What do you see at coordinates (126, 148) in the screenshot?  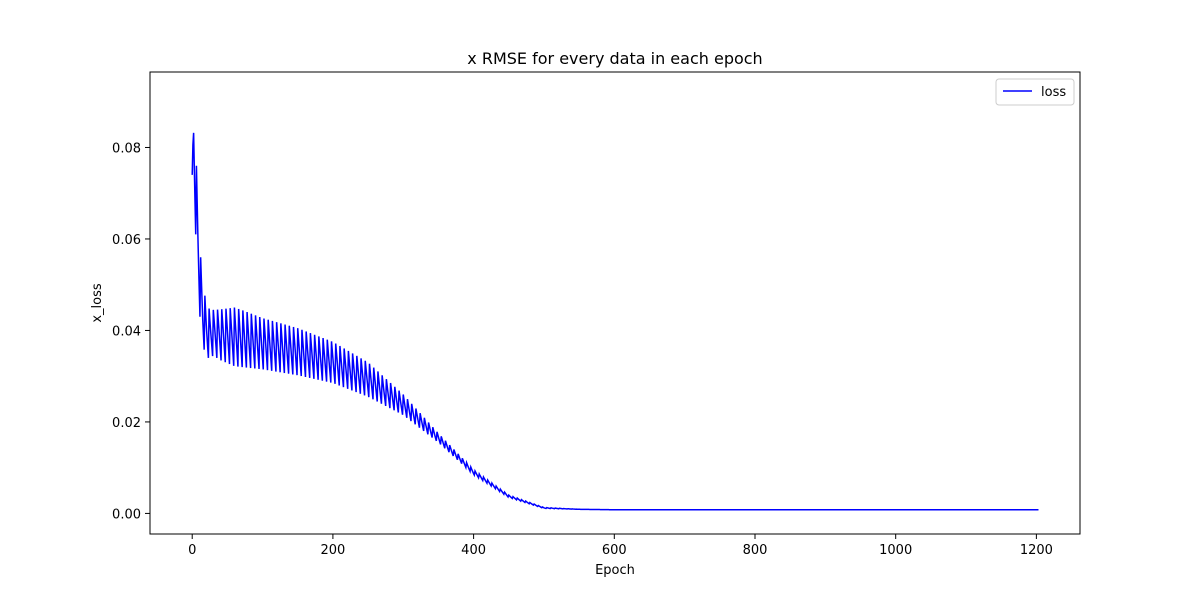 I see `y-tick-label: 0.08` at bounding box center [126, 148].